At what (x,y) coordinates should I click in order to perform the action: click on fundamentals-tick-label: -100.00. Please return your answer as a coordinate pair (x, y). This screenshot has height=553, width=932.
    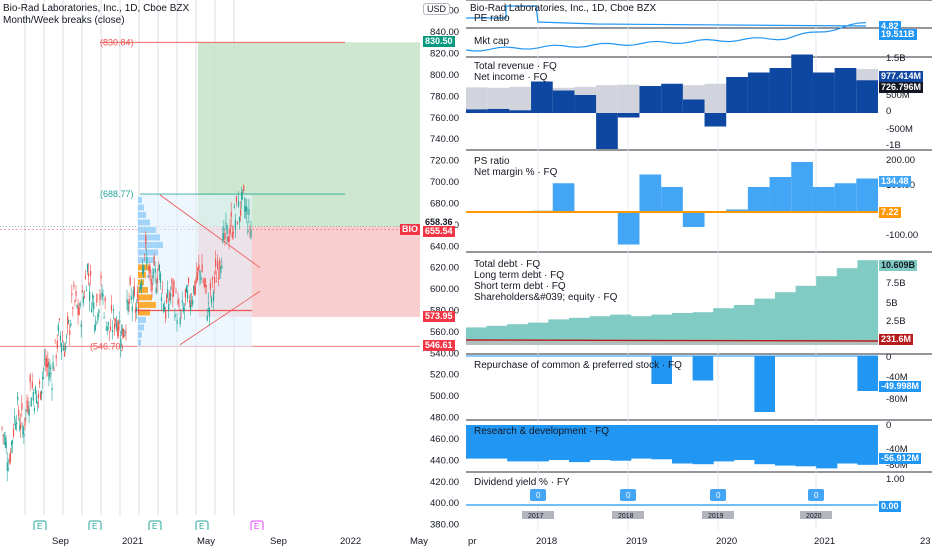
    Looking at the image, I should click on (902, 235).